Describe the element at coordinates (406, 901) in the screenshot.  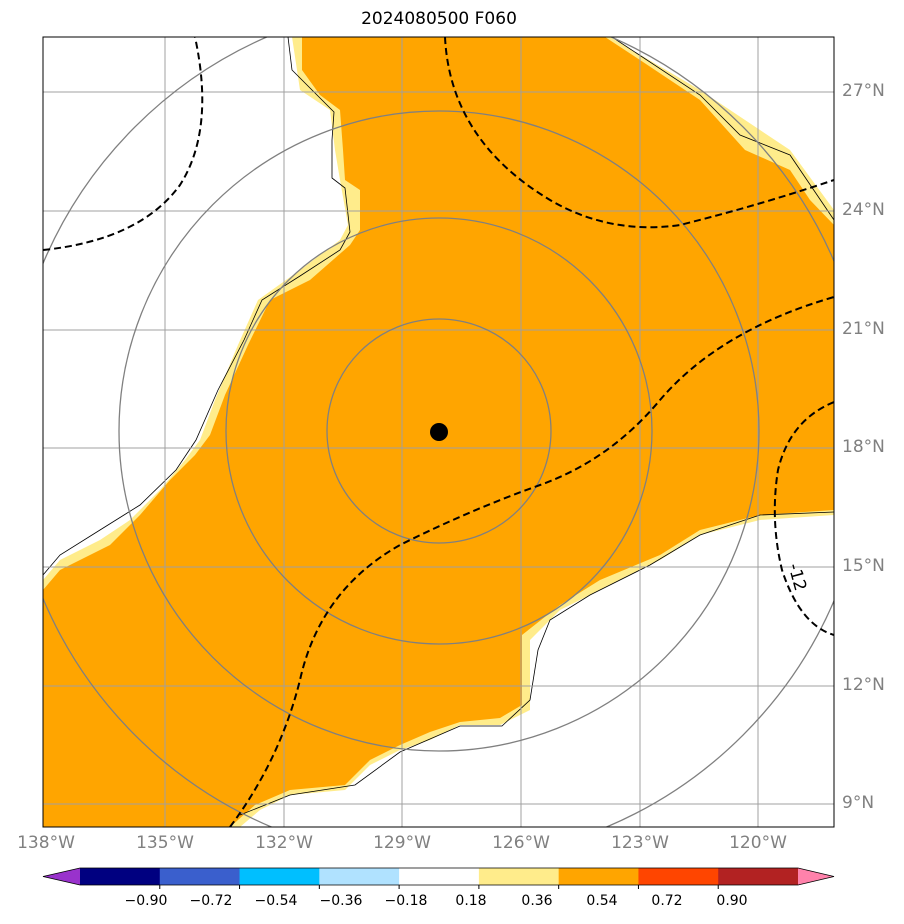
I see `colorbar-label: −0.18` at that location.